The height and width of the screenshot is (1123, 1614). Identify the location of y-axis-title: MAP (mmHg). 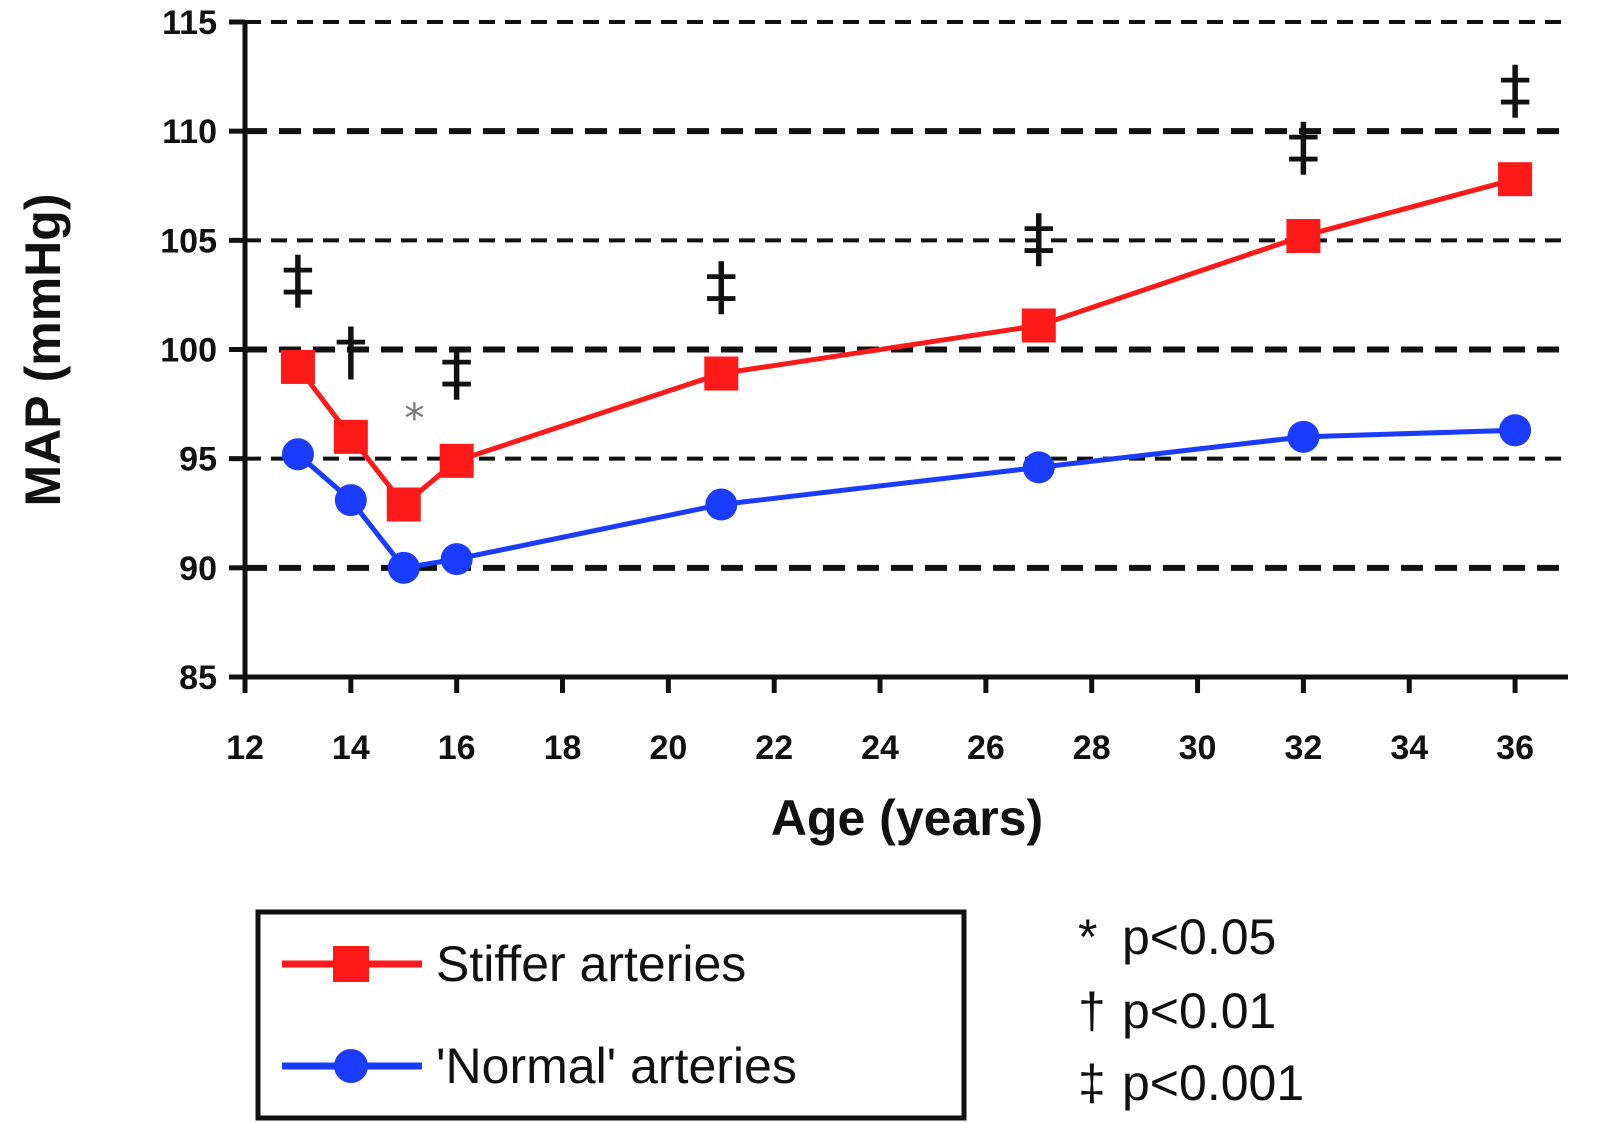
(43, 350).